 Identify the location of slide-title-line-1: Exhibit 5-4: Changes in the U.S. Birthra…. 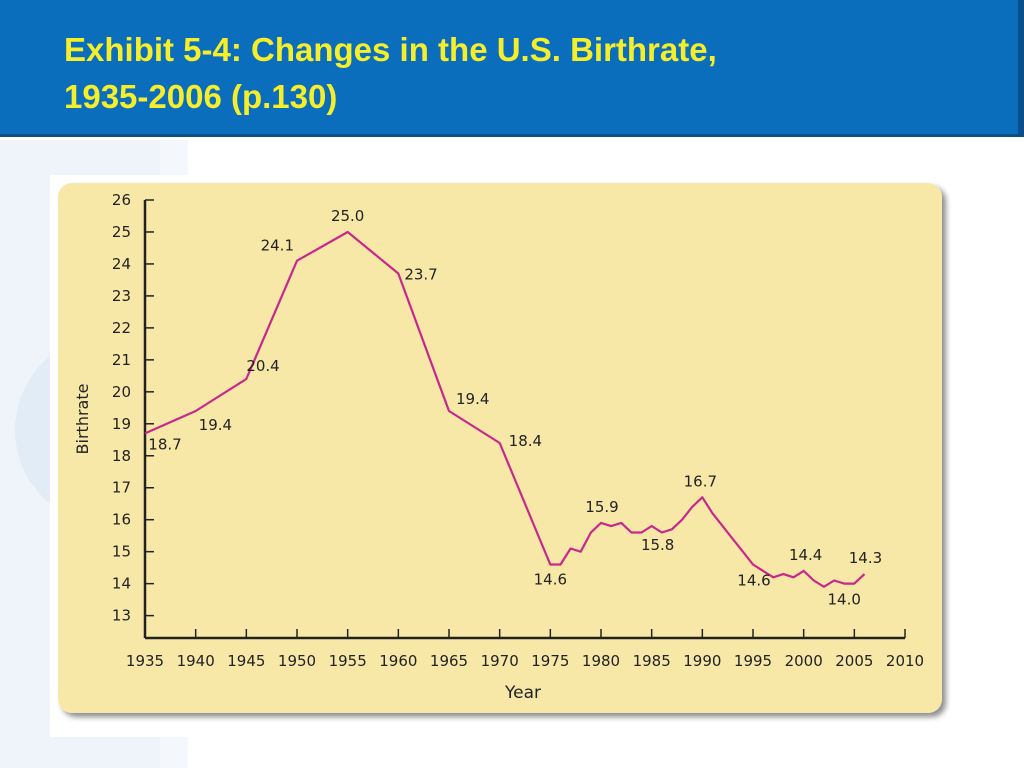
(390, 49).